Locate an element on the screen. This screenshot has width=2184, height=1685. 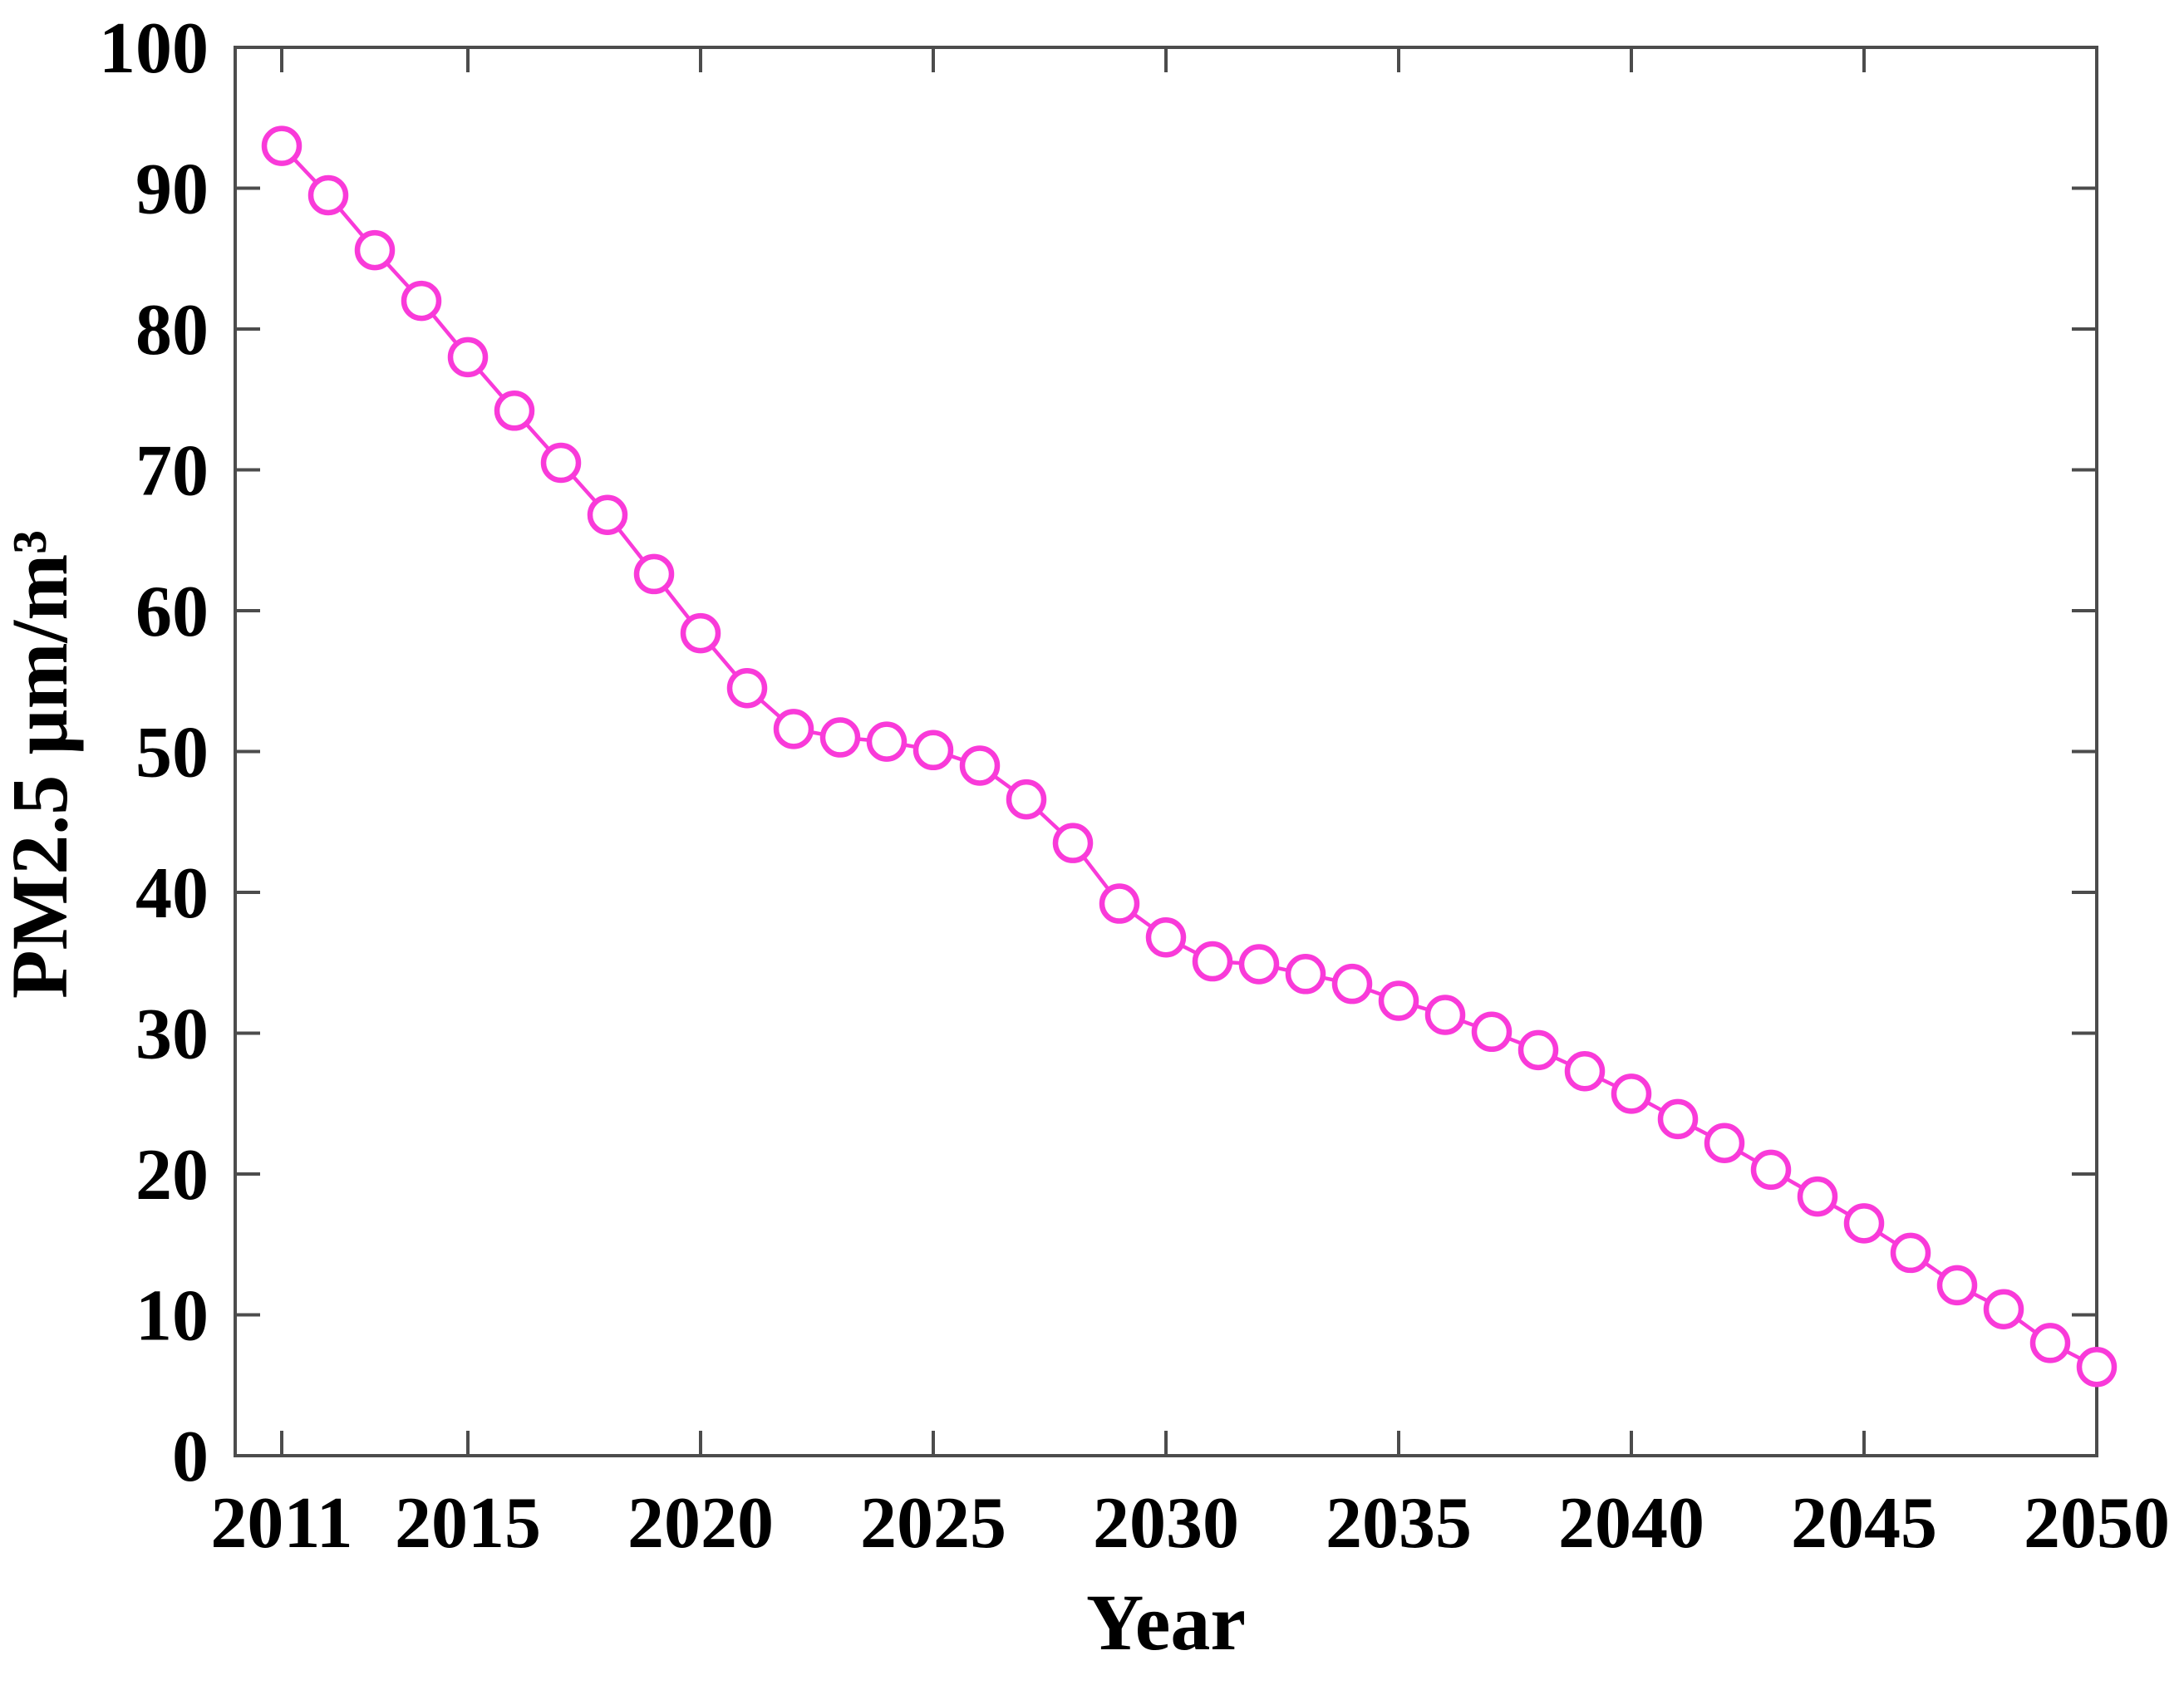
y-tick-label: 60 is located at coordinates (172, 612).